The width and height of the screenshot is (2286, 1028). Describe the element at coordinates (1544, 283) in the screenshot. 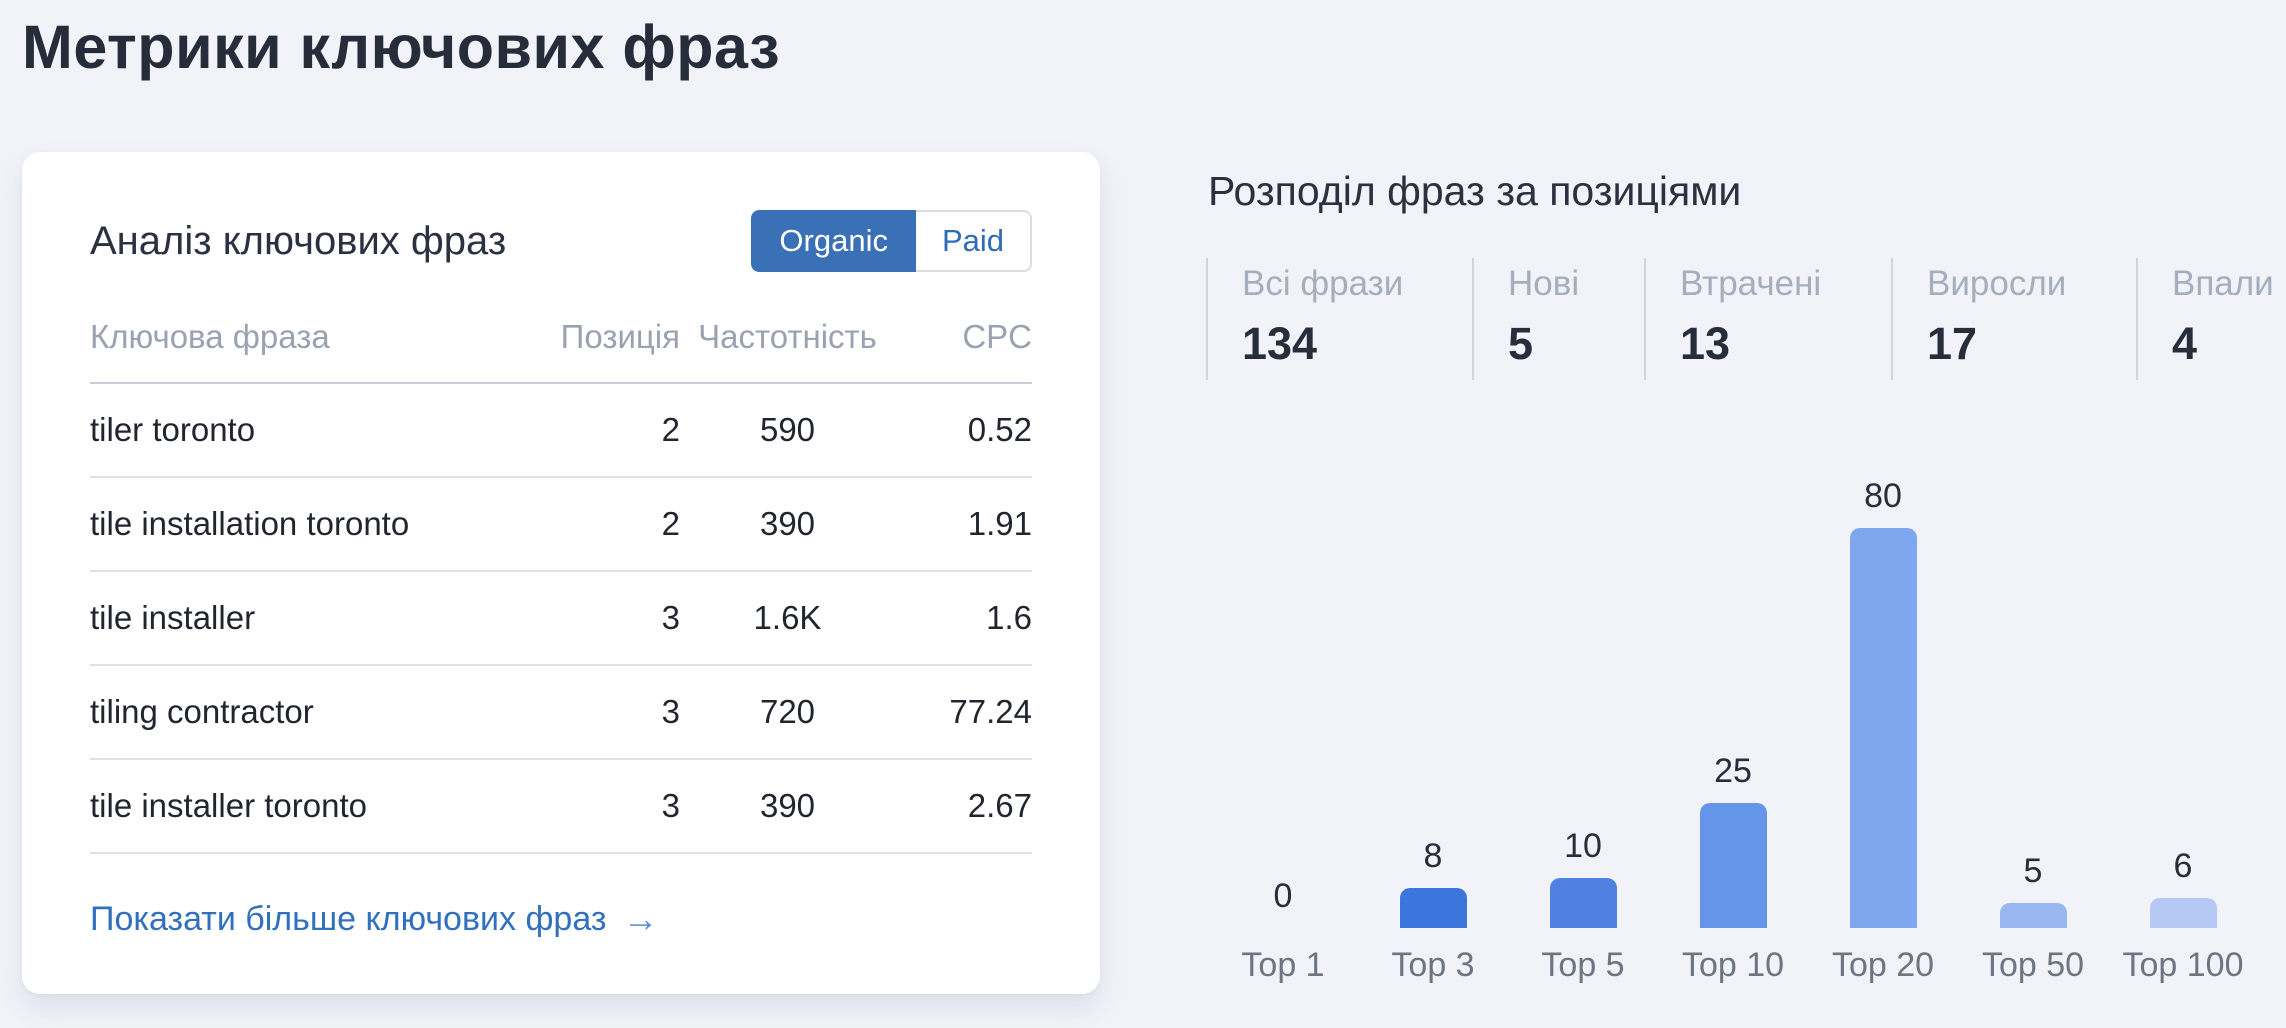

I see `stat-label: Нові` at that location.